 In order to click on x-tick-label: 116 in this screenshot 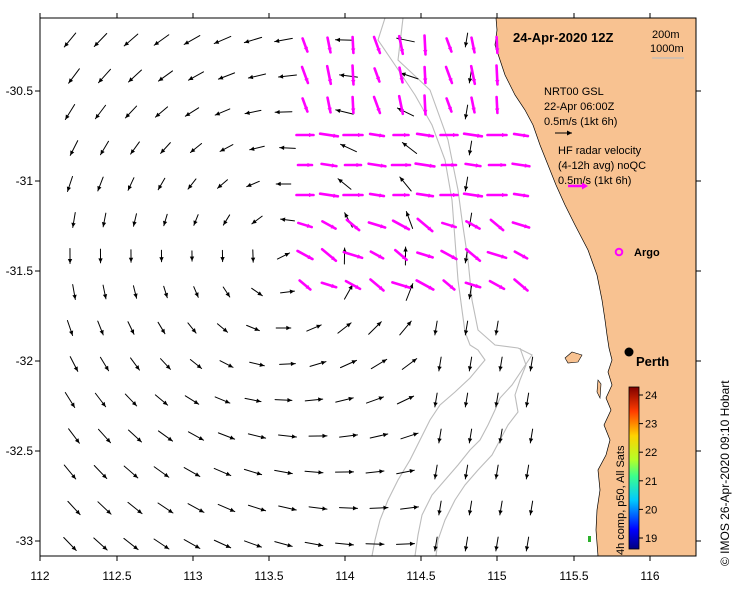, I will do `click(649, 576)`.